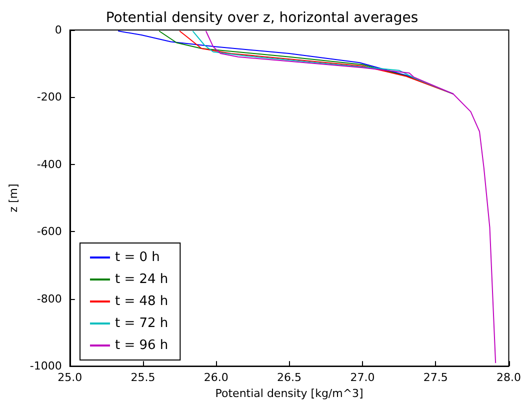  Describe the element at coordinates (143, 377) in the screenshot. I see `x-tick-label: 25.5` at that location.